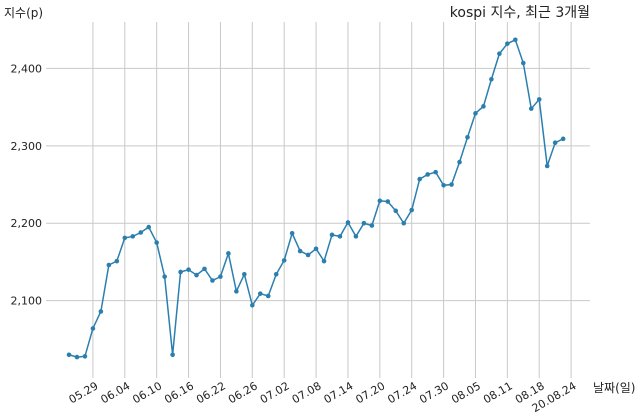  What do you see at coordinates (23, 13) in the screenshot?
I see `y-axis-label: 지수(p)` at bounding box center [23, 13].